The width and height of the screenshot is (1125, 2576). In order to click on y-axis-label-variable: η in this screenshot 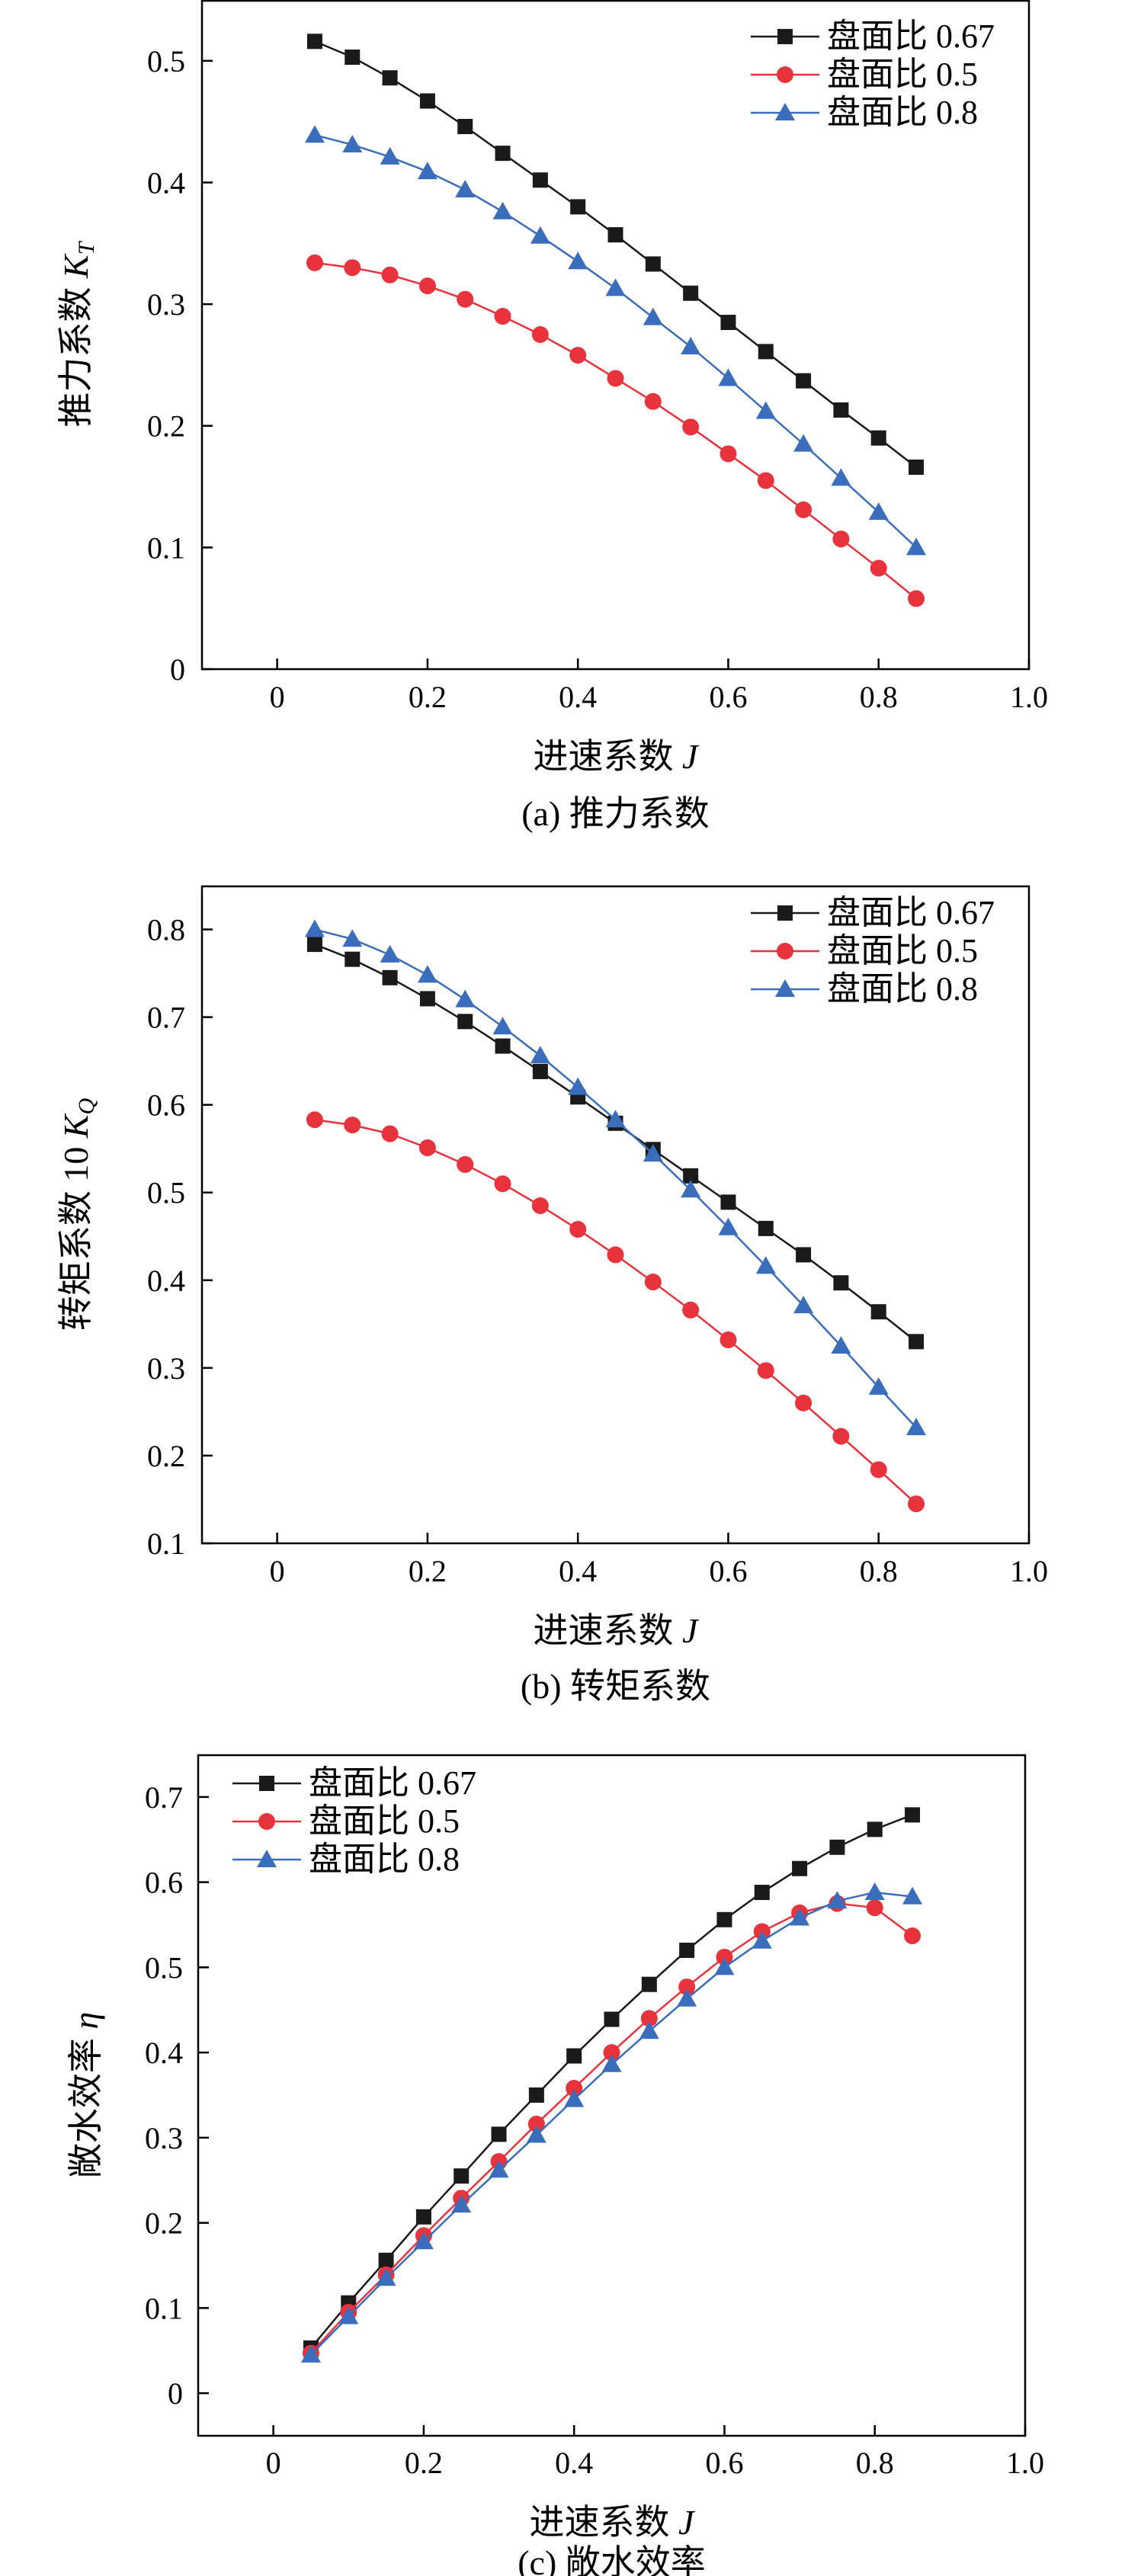, I will do `click(85, 2021)`.